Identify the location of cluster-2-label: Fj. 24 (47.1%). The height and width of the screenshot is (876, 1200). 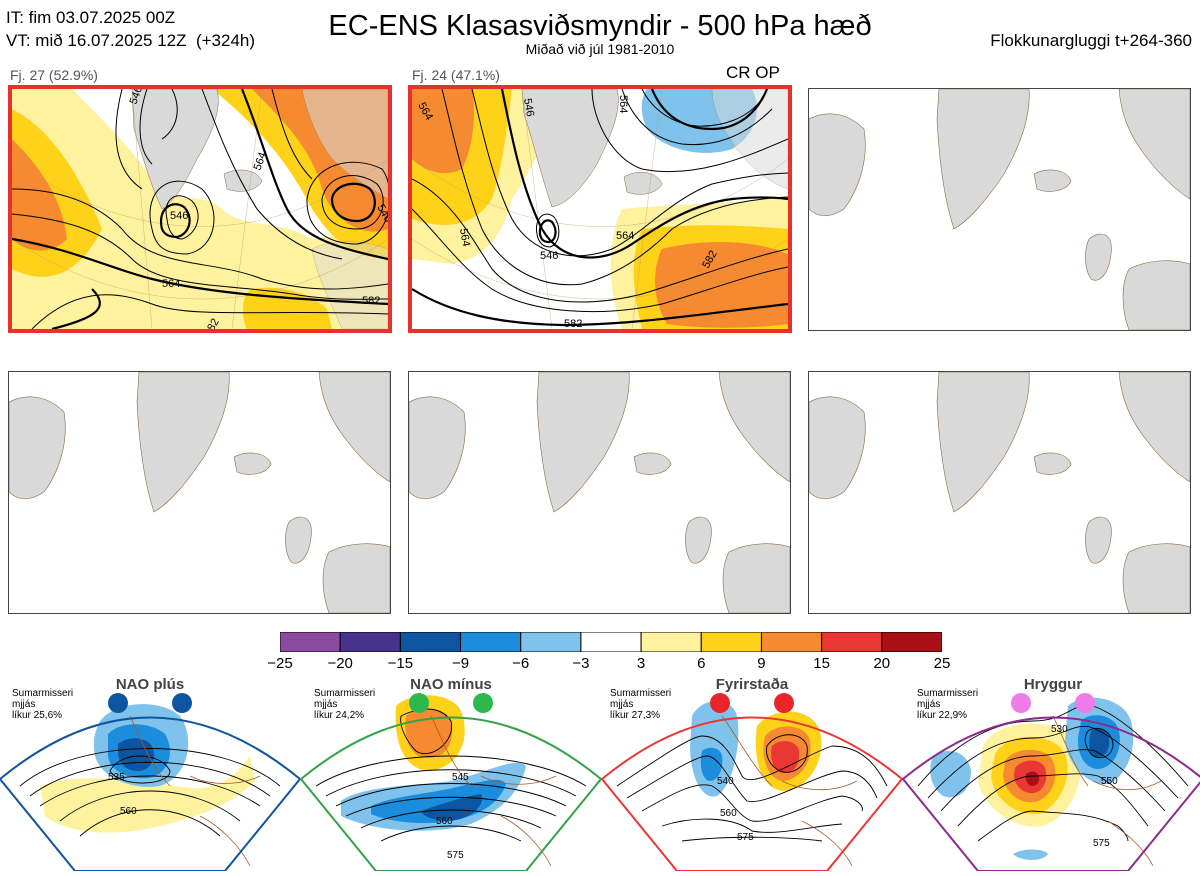
(456, 75).